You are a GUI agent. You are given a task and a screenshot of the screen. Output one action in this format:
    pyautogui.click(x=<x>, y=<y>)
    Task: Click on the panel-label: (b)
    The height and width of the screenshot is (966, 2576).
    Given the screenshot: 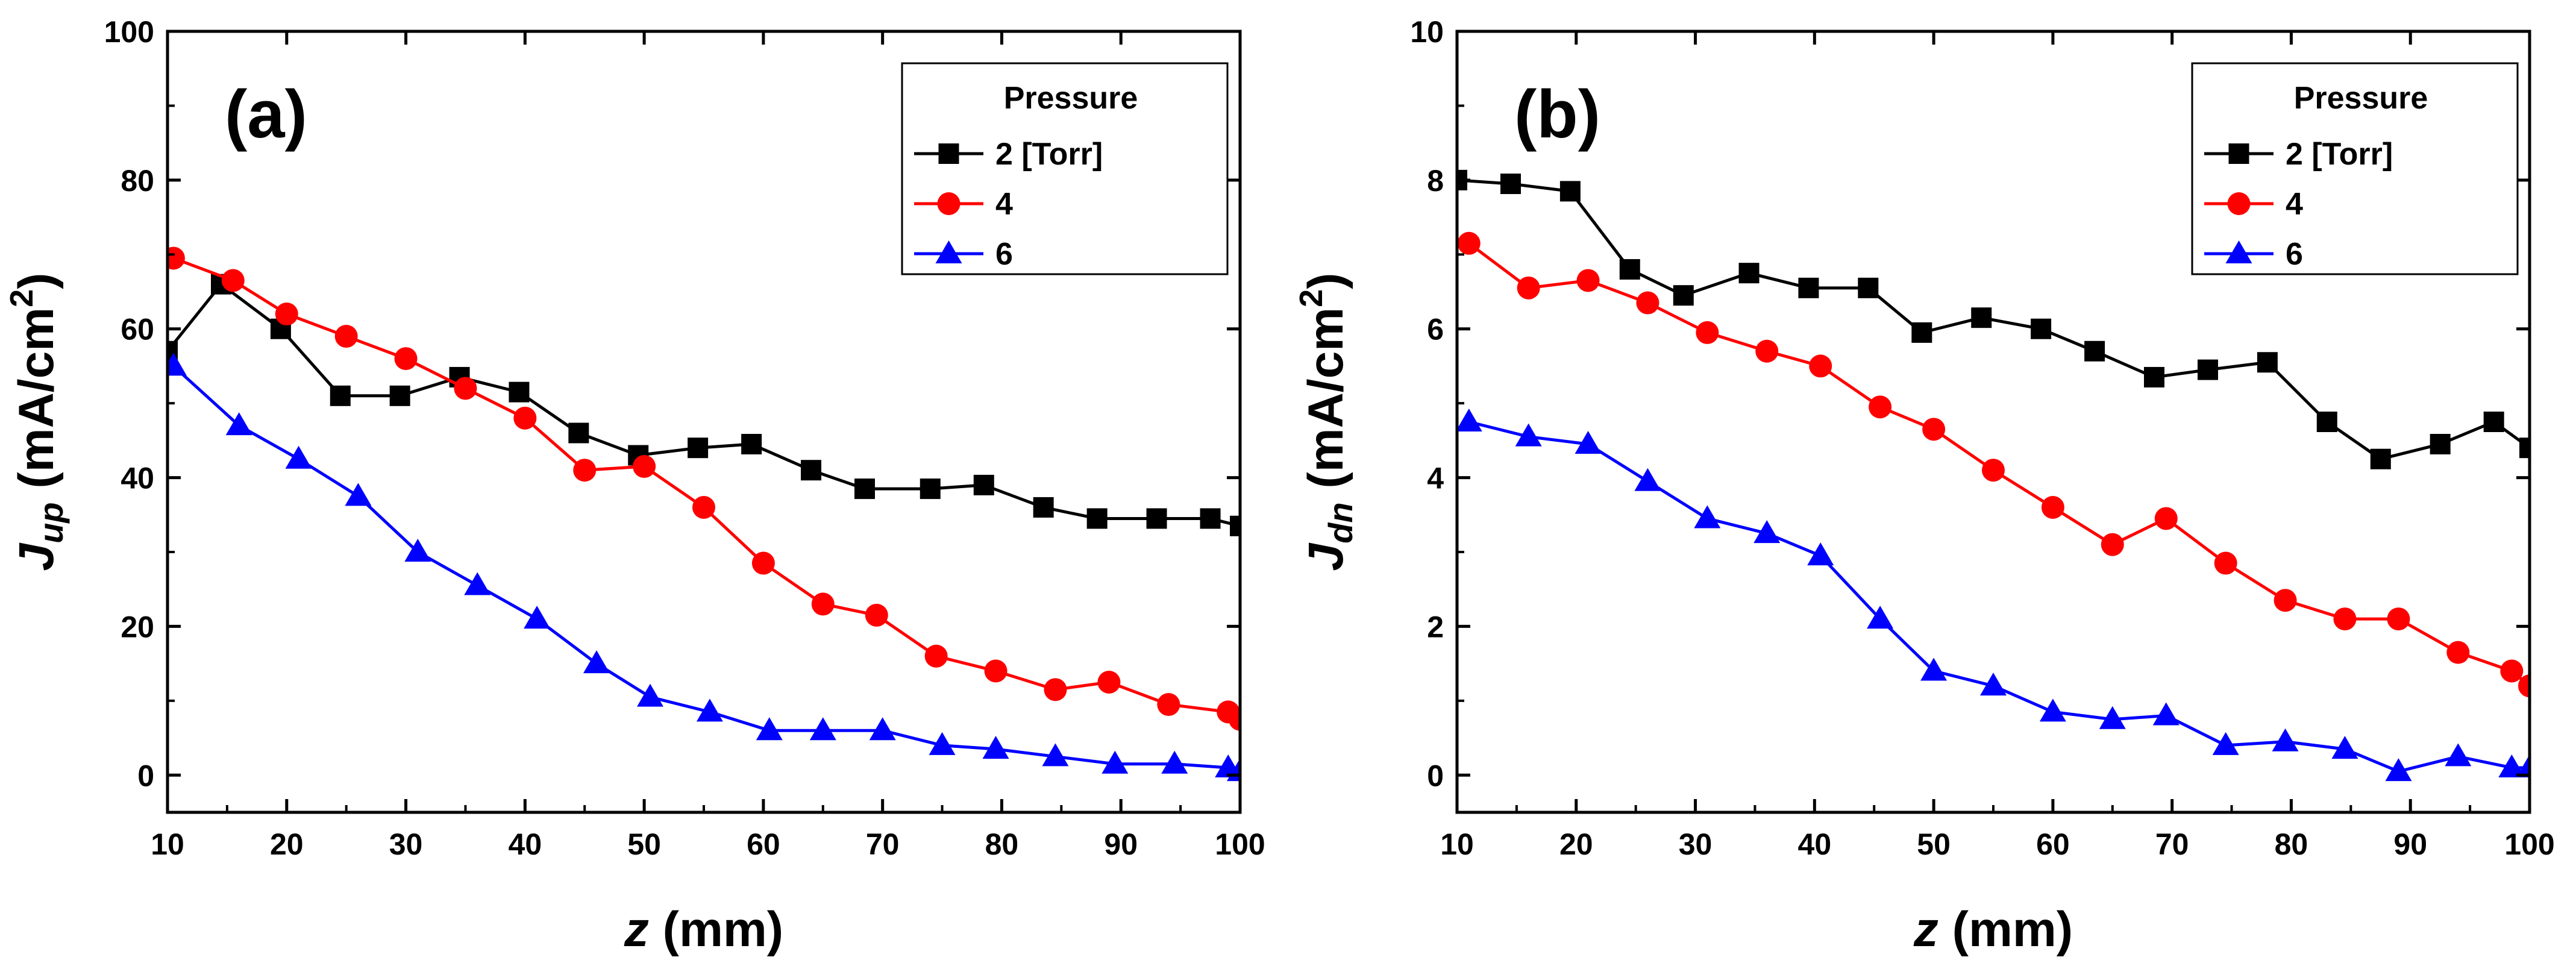 What is the action you would take?
    pyautogui.click(x=1557, y=114)
    